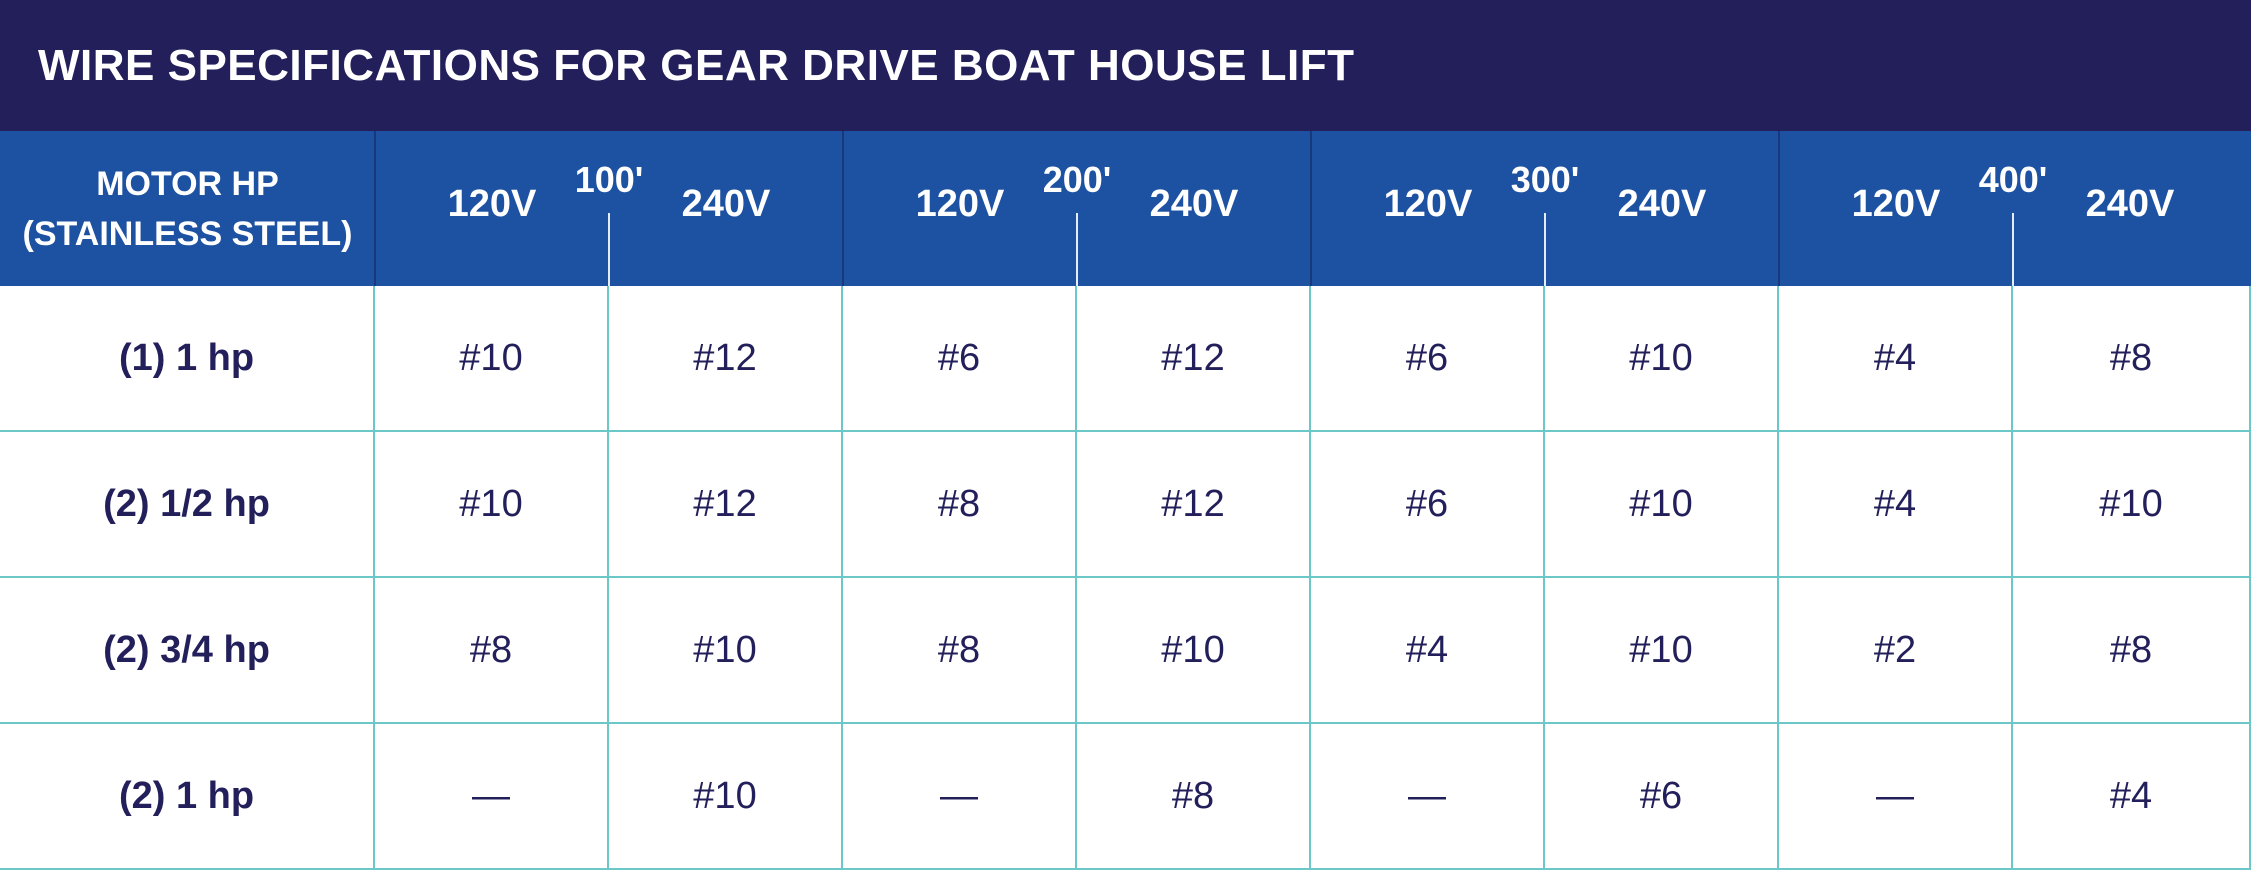 Image resolution: width=2251 pixels, height=870 pixels. Describe the element at coordinates (187, 505) in the screenshot. I see `motor-hp-cell: (2) 1/2 hp` at that location.